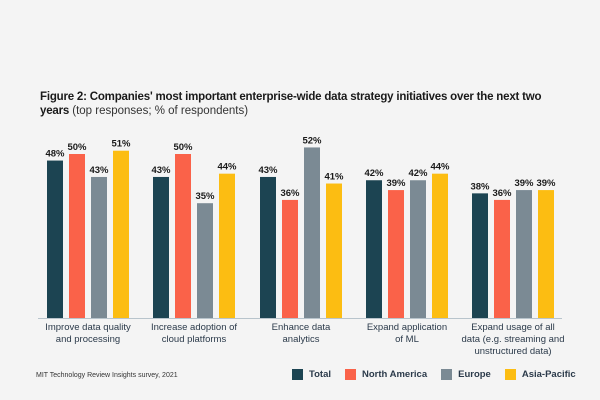 This screenshot has height=400, width=600. I want to click on legend-item-total: Total, so click(311, 374).